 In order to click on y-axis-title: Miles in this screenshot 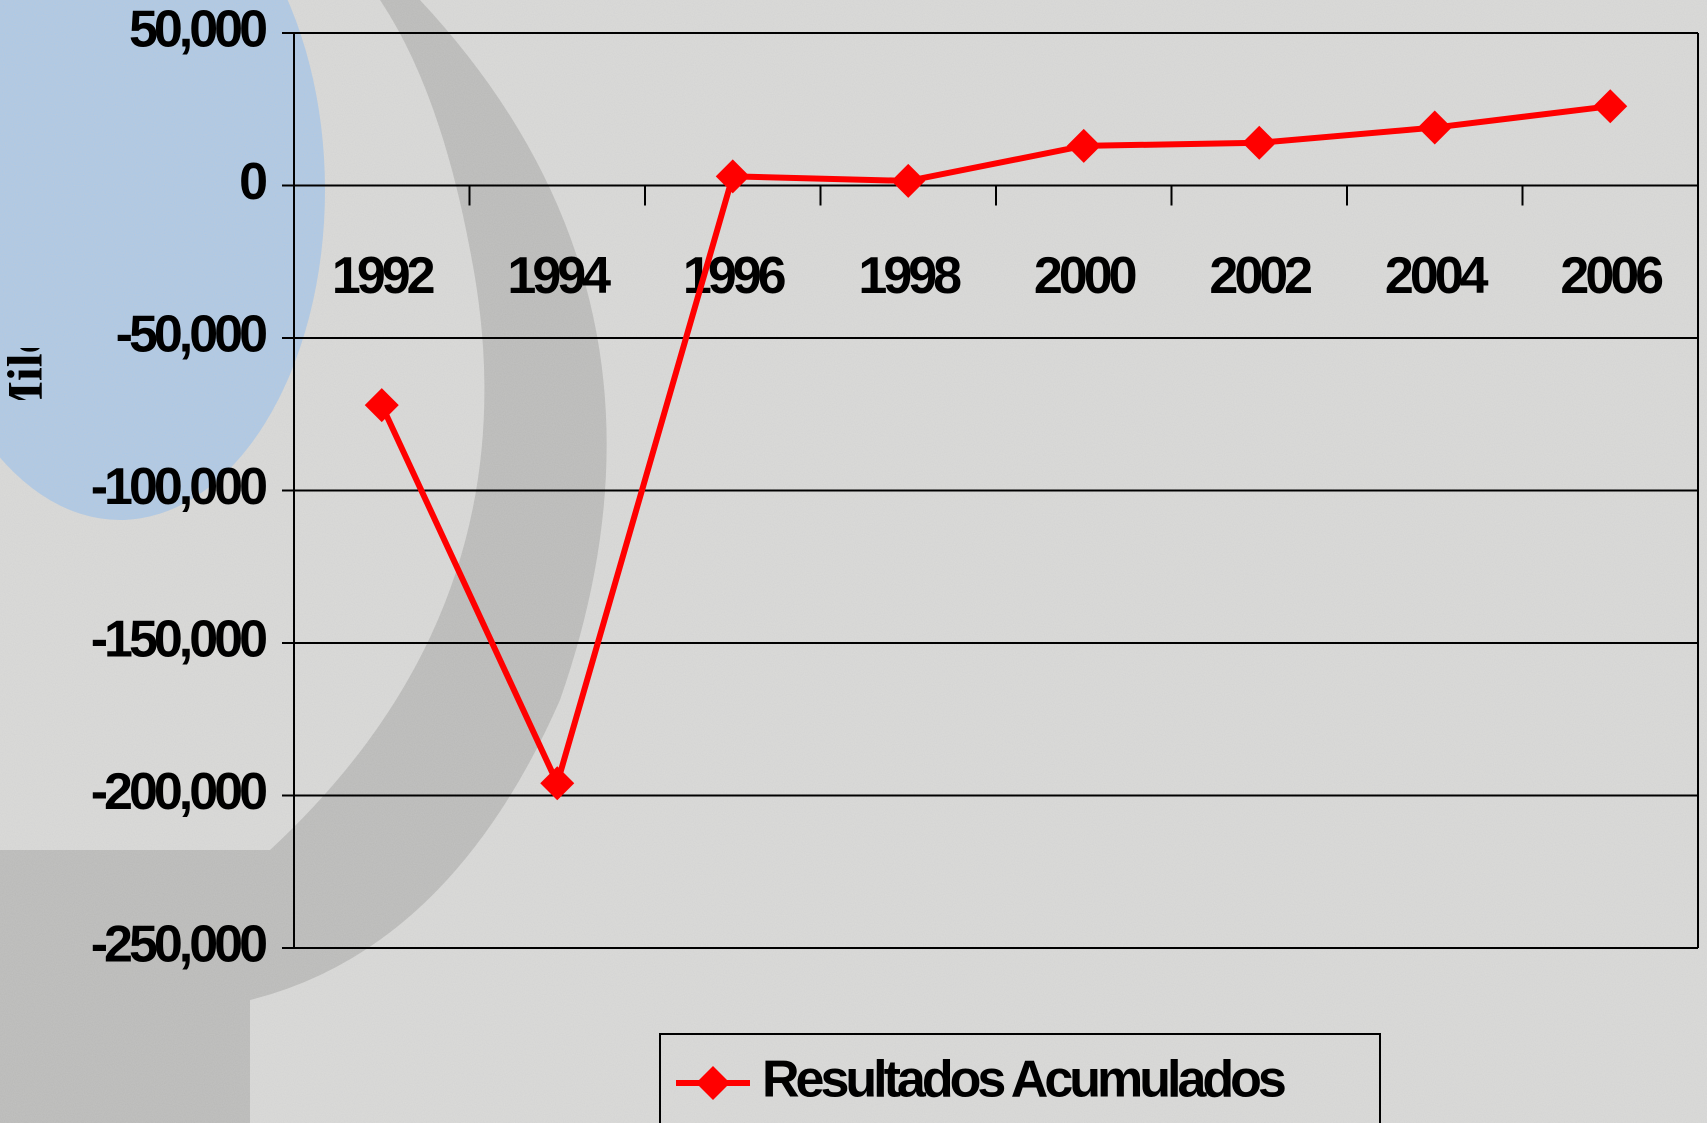, I will do `click(26, 370)`.